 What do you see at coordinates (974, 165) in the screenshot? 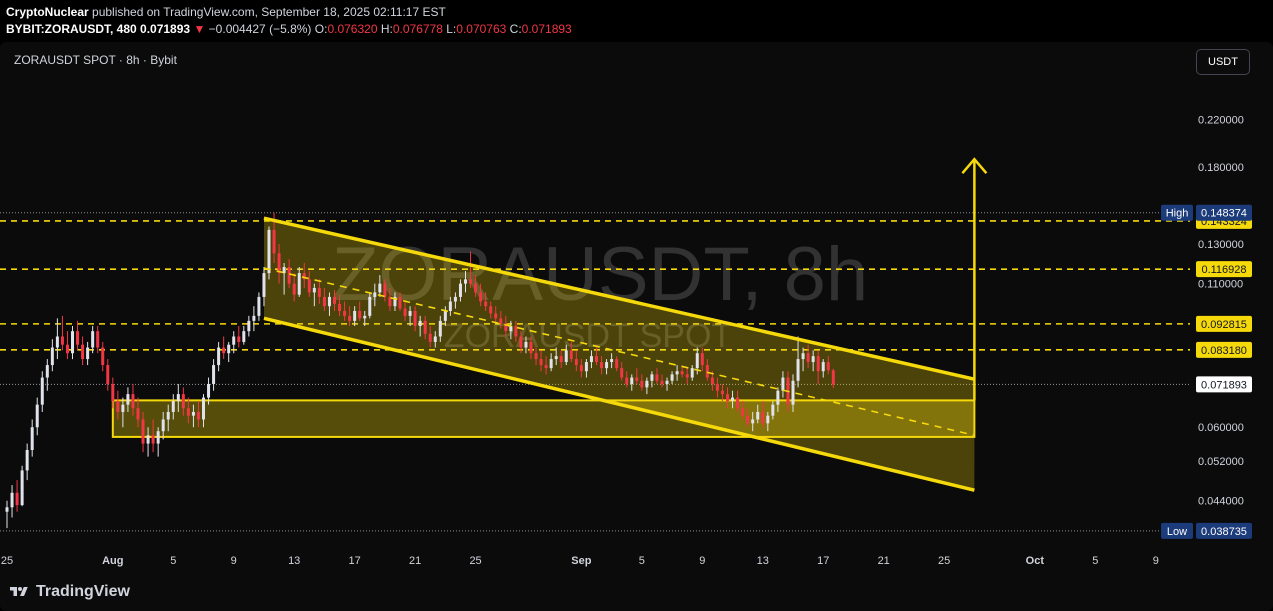
I see `target-arrow-head-icon` at bounding box center [974, 165].